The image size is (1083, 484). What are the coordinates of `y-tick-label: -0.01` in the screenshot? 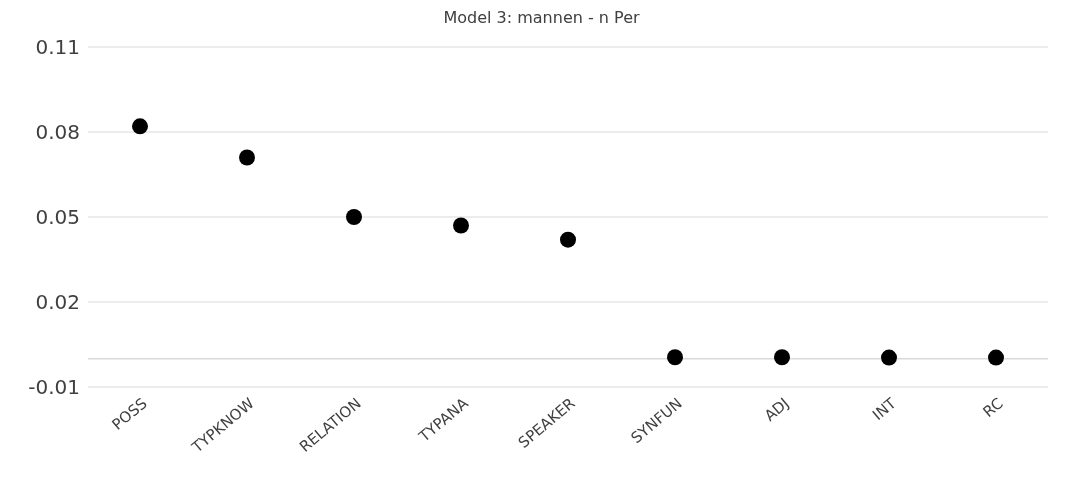 It's located at (54, 387).